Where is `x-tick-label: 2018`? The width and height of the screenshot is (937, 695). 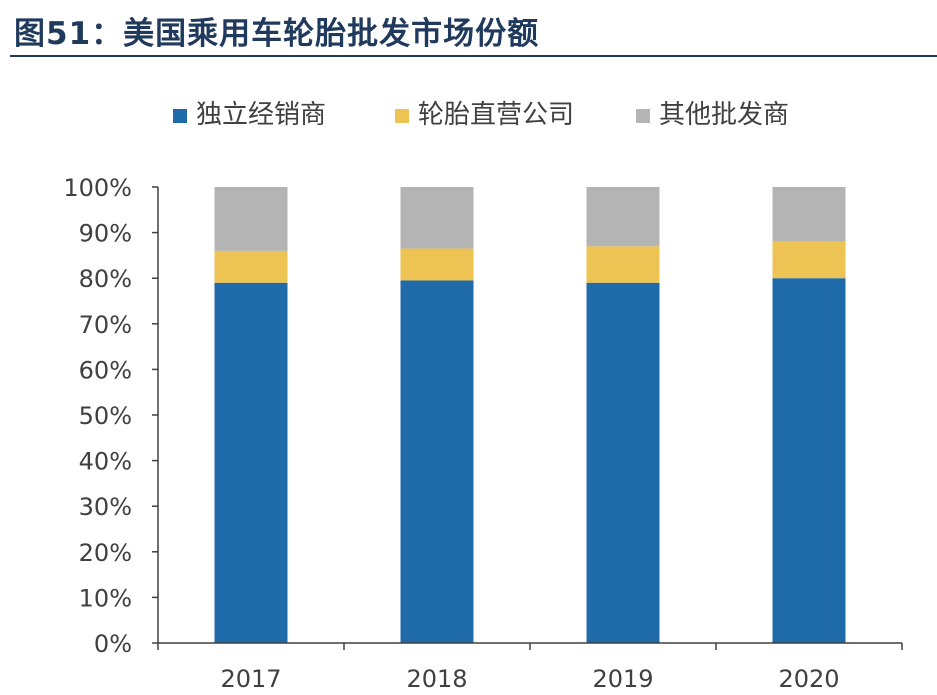
x-tick-label: 2018 is located at coordinates (436, 678).